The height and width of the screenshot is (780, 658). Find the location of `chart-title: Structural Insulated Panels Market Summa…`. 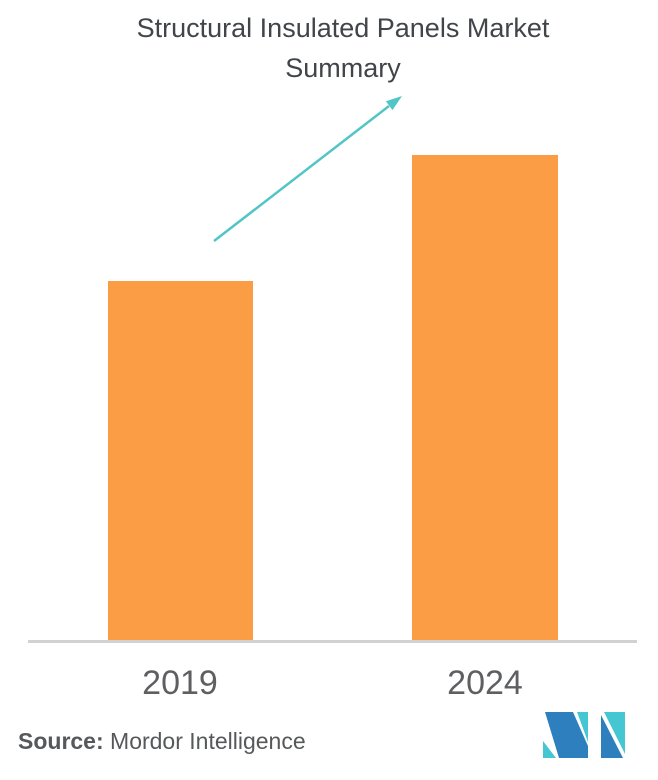

chart-title: Structural Insulated Panels Market Summa… is located at coordinates (343, 48).